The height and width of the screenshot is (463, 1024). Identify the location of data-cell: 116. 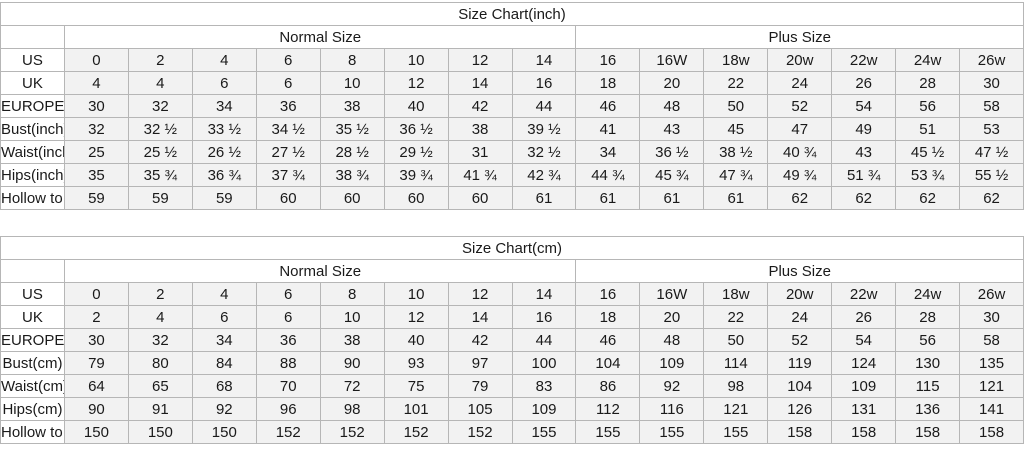
(672, 409).